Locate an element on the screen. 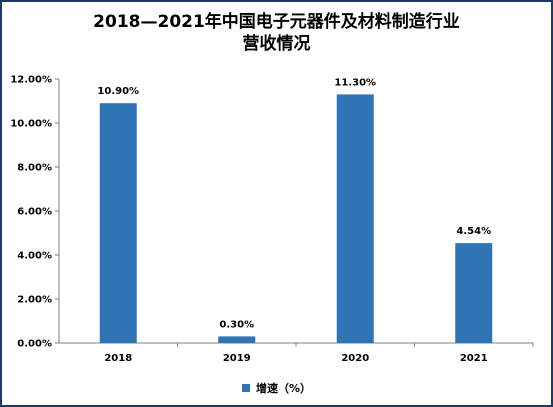  x-tick-label-2020: 2020 is located at coordinates (355, 358).